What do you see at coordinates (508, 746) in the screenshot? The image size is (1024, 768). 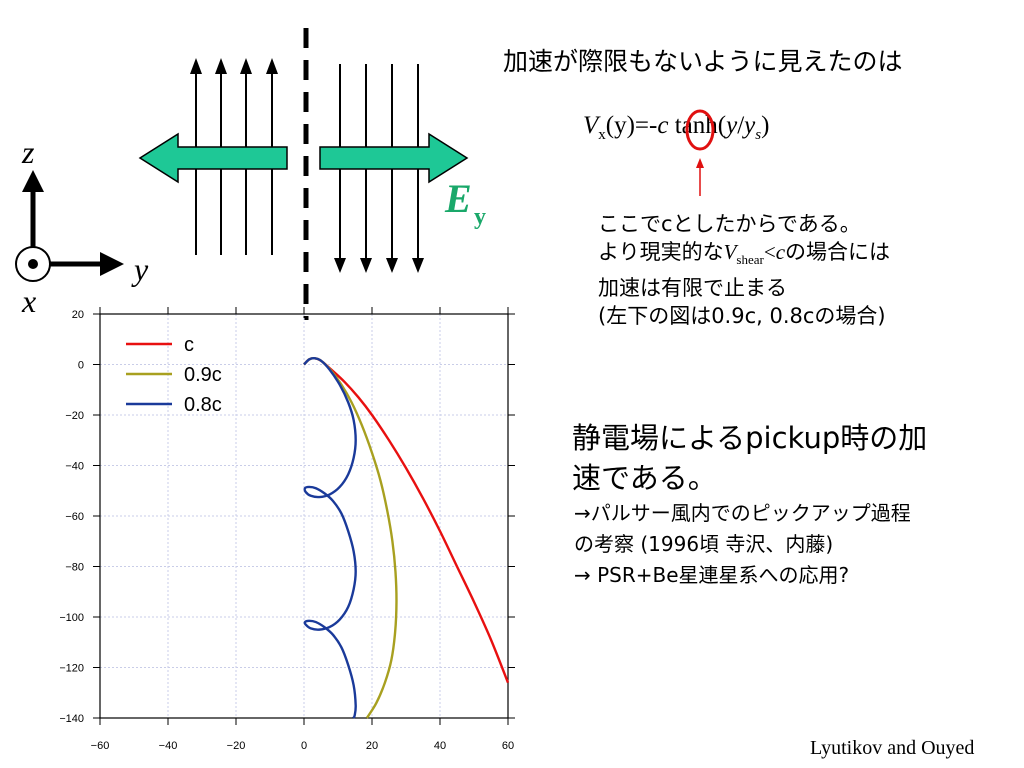 I see `x-tick-label: 60` at bounding box center [508, 746].